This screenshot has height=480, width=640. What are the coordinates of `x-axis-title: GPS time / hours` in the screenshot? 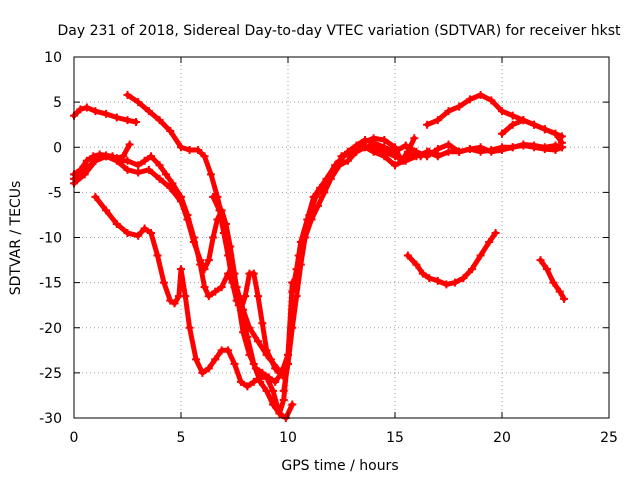 It's located at (339, 466).